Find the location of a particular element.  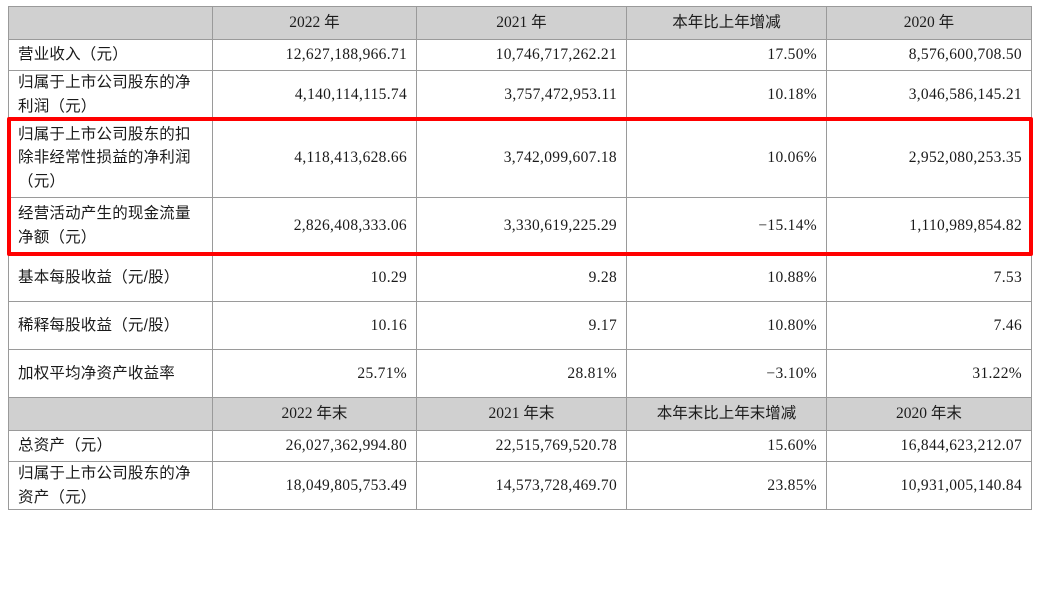

cell-operating-revenue-2020: 8,576,600,708.50 is located at coordinates (929, 55).